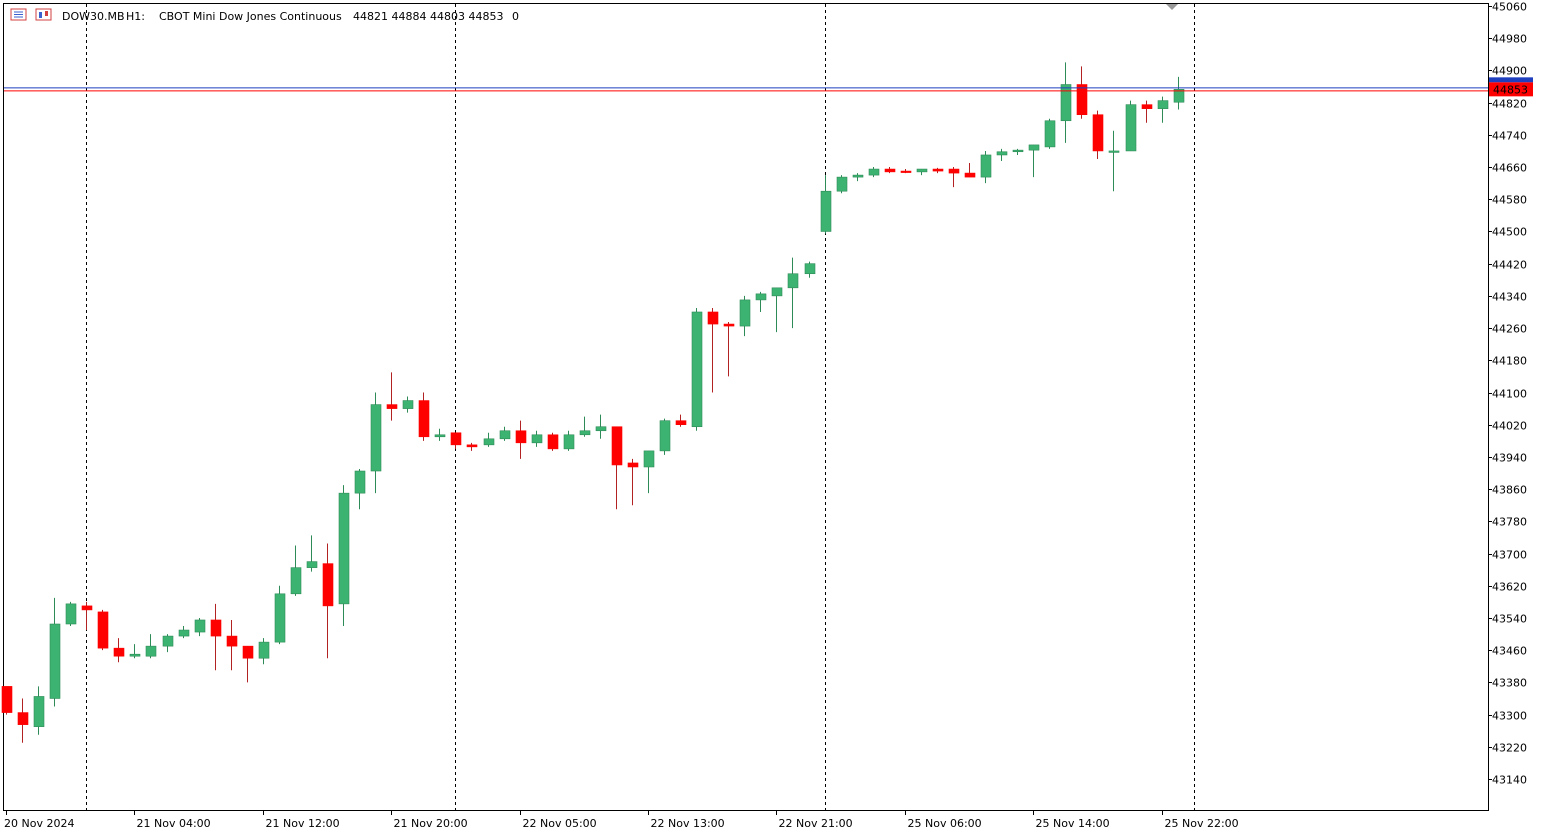 Image resolution: width=1553 pixels, height=836 pixels. Describe the element at coordinates (1509, 200) in the screenshot. I see `y-tick-label: 44580` at that location.